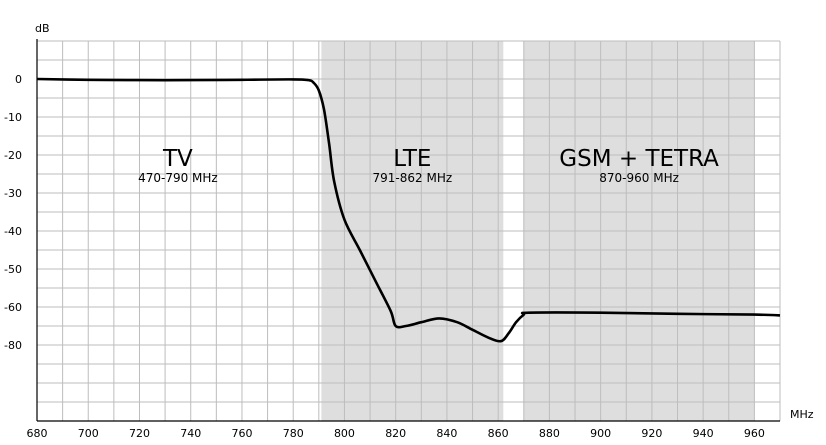  Describe the element at coordinates (600, 433) in the screenshot. I see `x-tick-label: 900` at that location.